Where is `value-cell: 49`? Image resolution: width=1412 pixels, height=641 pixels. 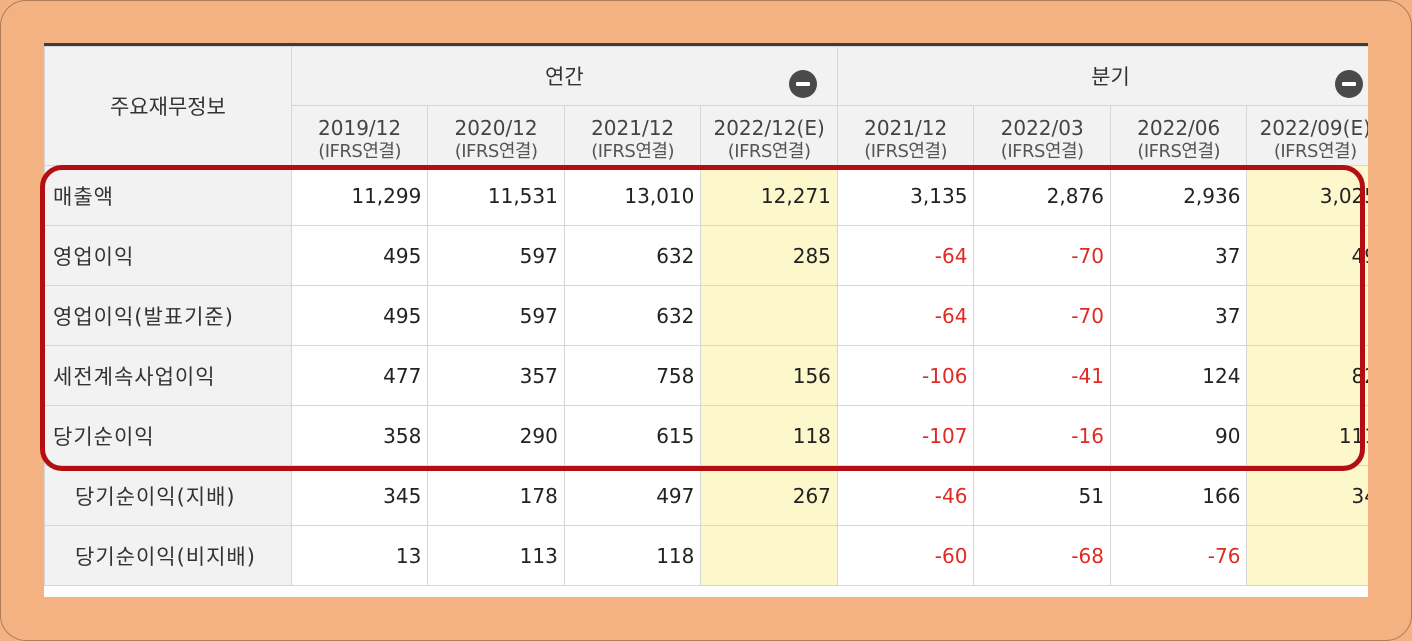
value-cell: 49 is located at coordinates (1307, 255).